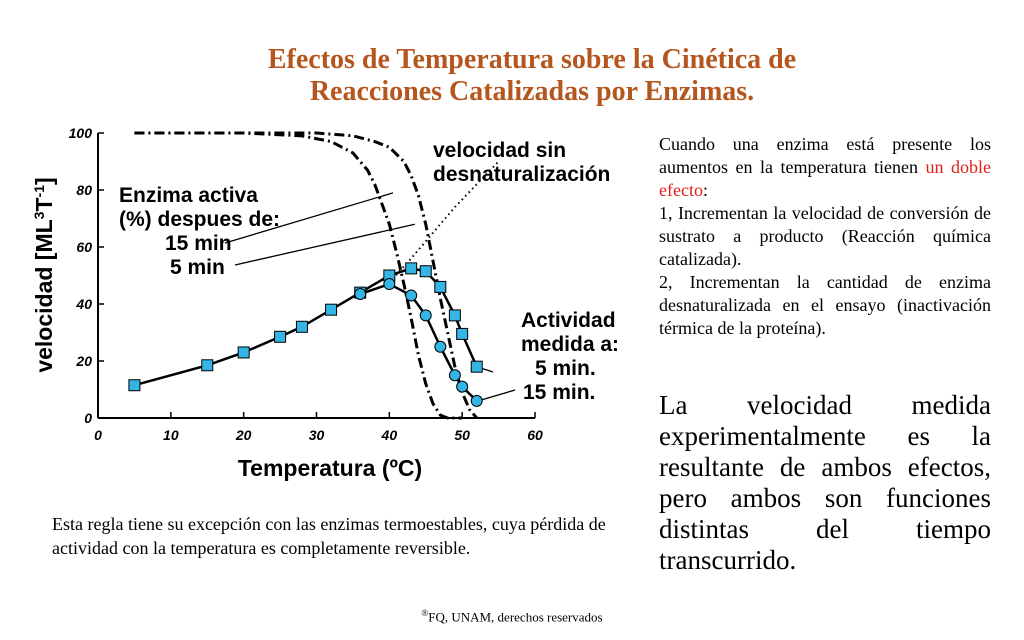 The height and width of the screenshot is (640, 1024). I want to click on copyright-notice: ®FQ, UNAM, derechos reservados, so click(512, 616).